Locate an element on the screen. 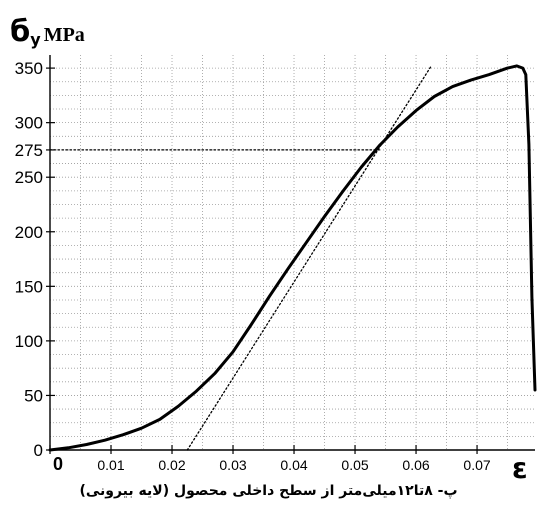  y-axis-unit: MPa is located at coordinates (64, 35).